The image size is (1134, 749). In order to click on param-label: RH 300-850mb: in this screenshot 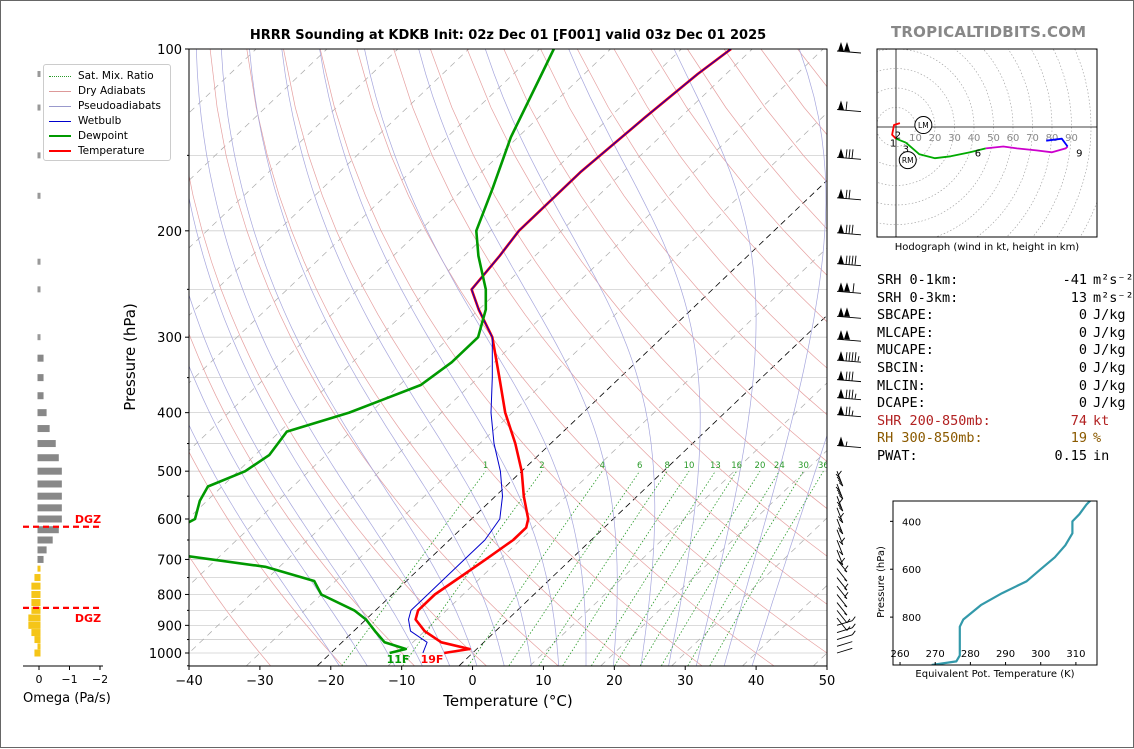, I will do `click(942, 439)`.